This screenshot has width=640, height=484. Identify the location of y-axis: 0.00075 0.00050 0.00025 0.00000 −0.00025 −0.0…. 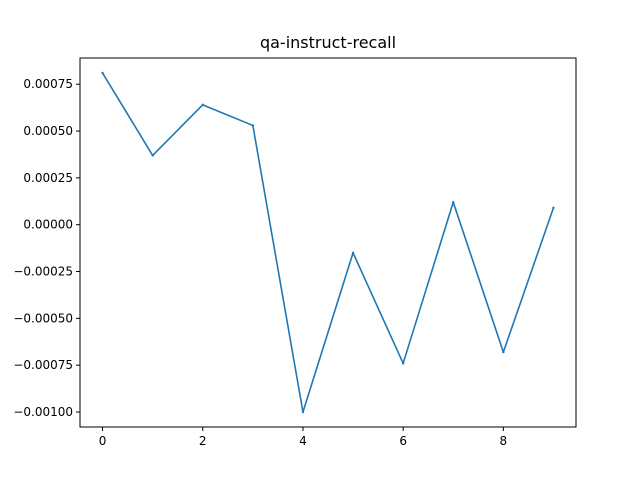
(46, 248).